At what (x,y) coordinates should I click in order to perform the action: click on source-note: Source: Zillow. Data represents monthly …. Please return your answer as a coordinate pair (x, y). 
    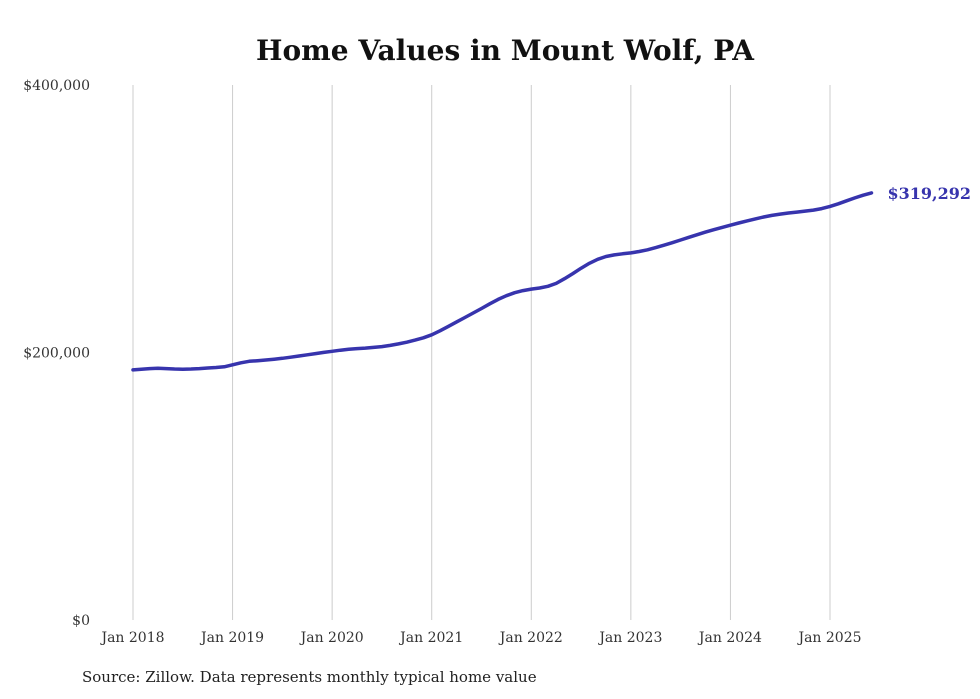
    Looking at the image, I should click on (309, 677).